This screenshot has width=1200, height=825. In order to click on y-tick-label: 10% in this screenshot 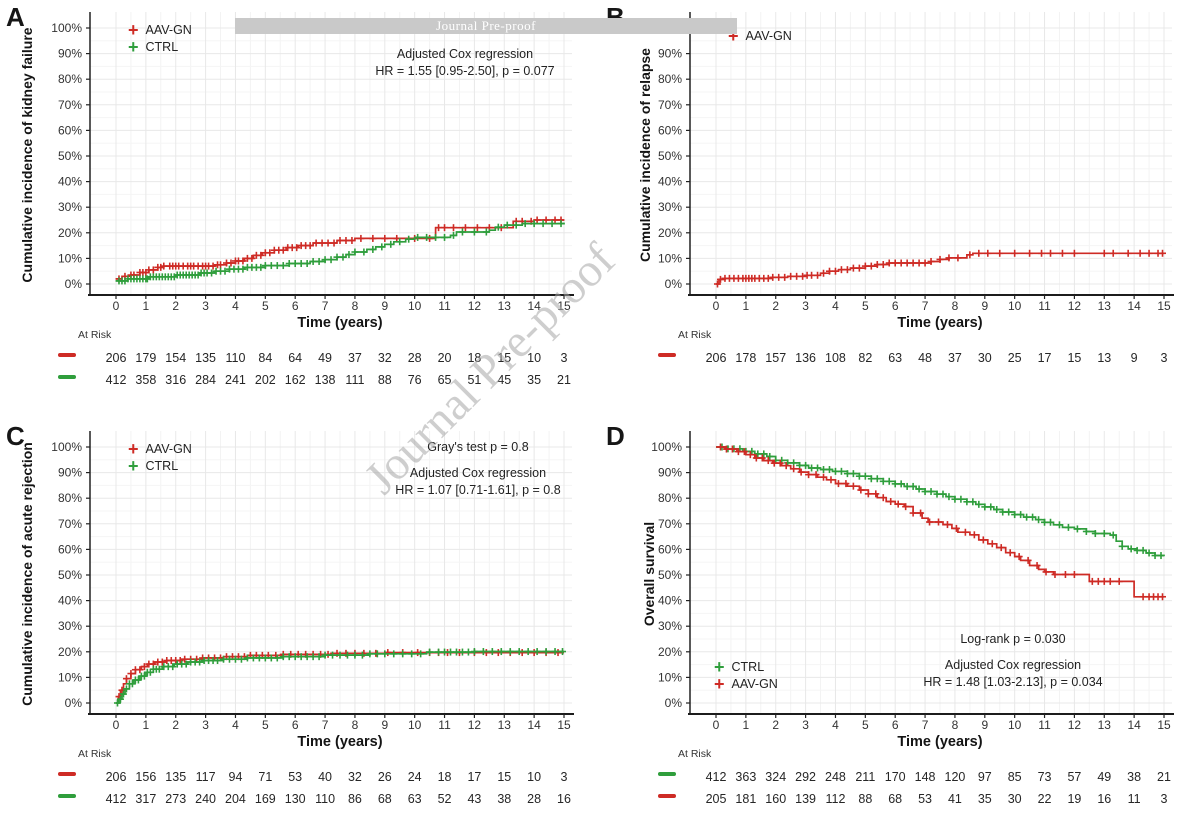, I will do `click(670, 677)`.